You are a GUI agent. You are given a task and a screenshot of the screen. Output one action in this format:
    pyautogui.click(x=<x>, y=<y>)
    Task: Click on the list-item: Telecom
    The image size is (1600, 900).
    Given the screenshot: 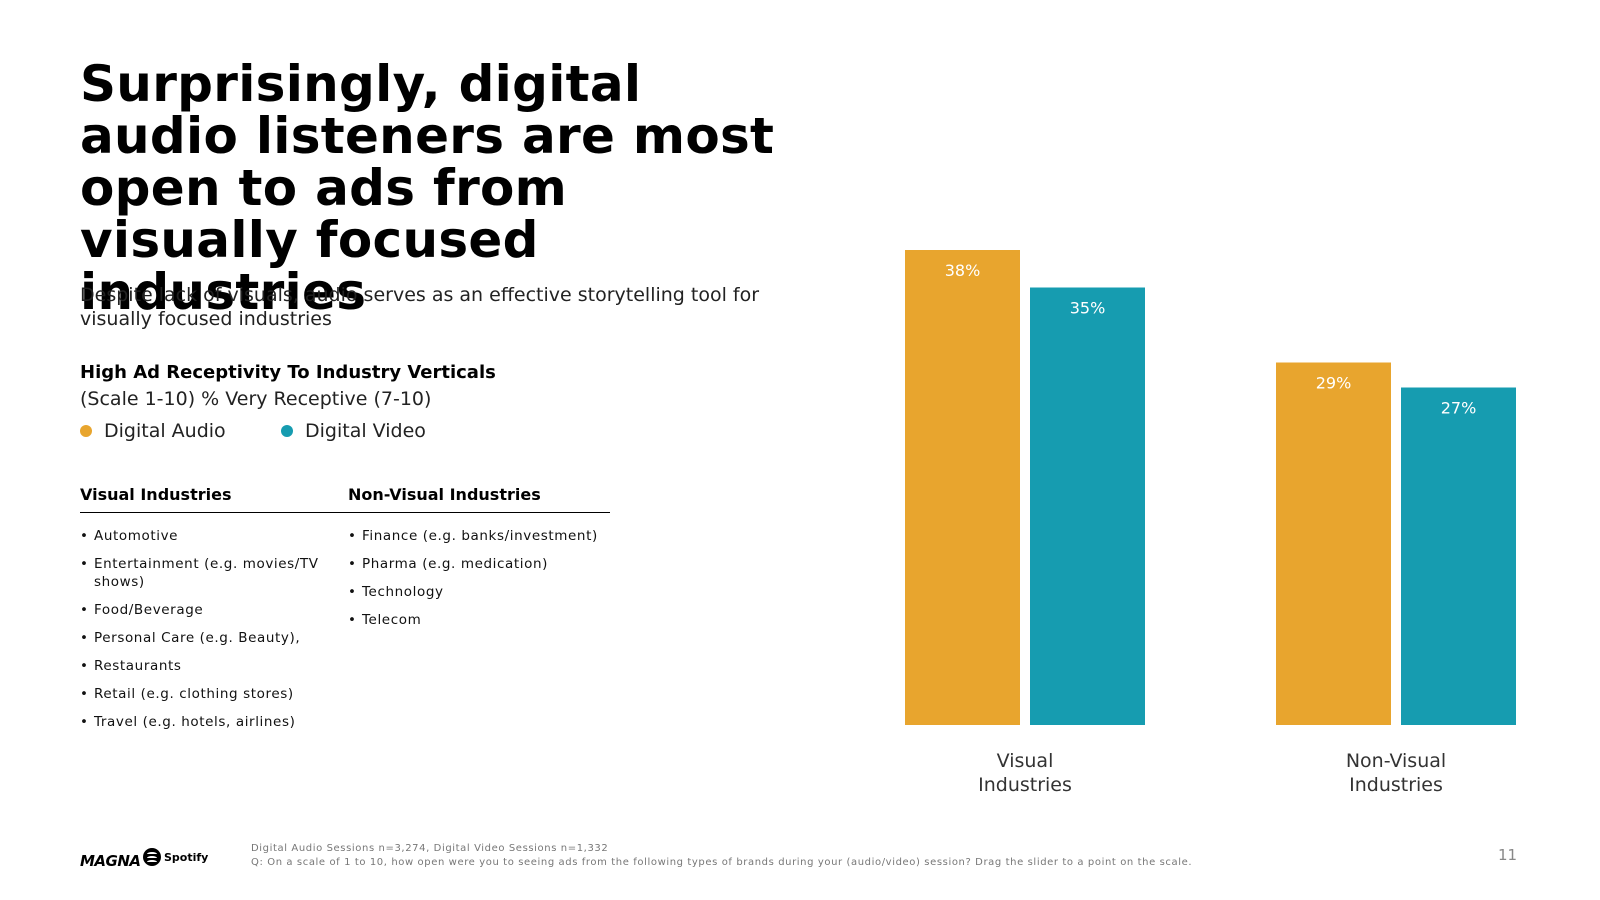 What is the action you would take?
    pyautogui.click(x=483, y=620)
    